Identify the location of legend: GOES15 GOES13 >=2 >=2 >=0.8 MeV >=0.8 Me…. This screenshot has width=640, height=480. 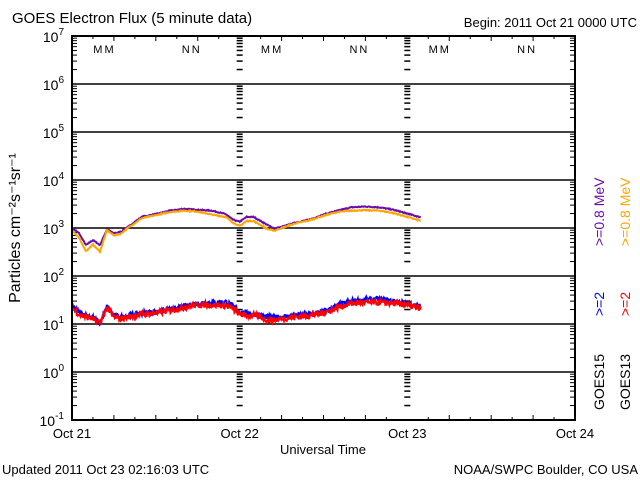
(612, 293).